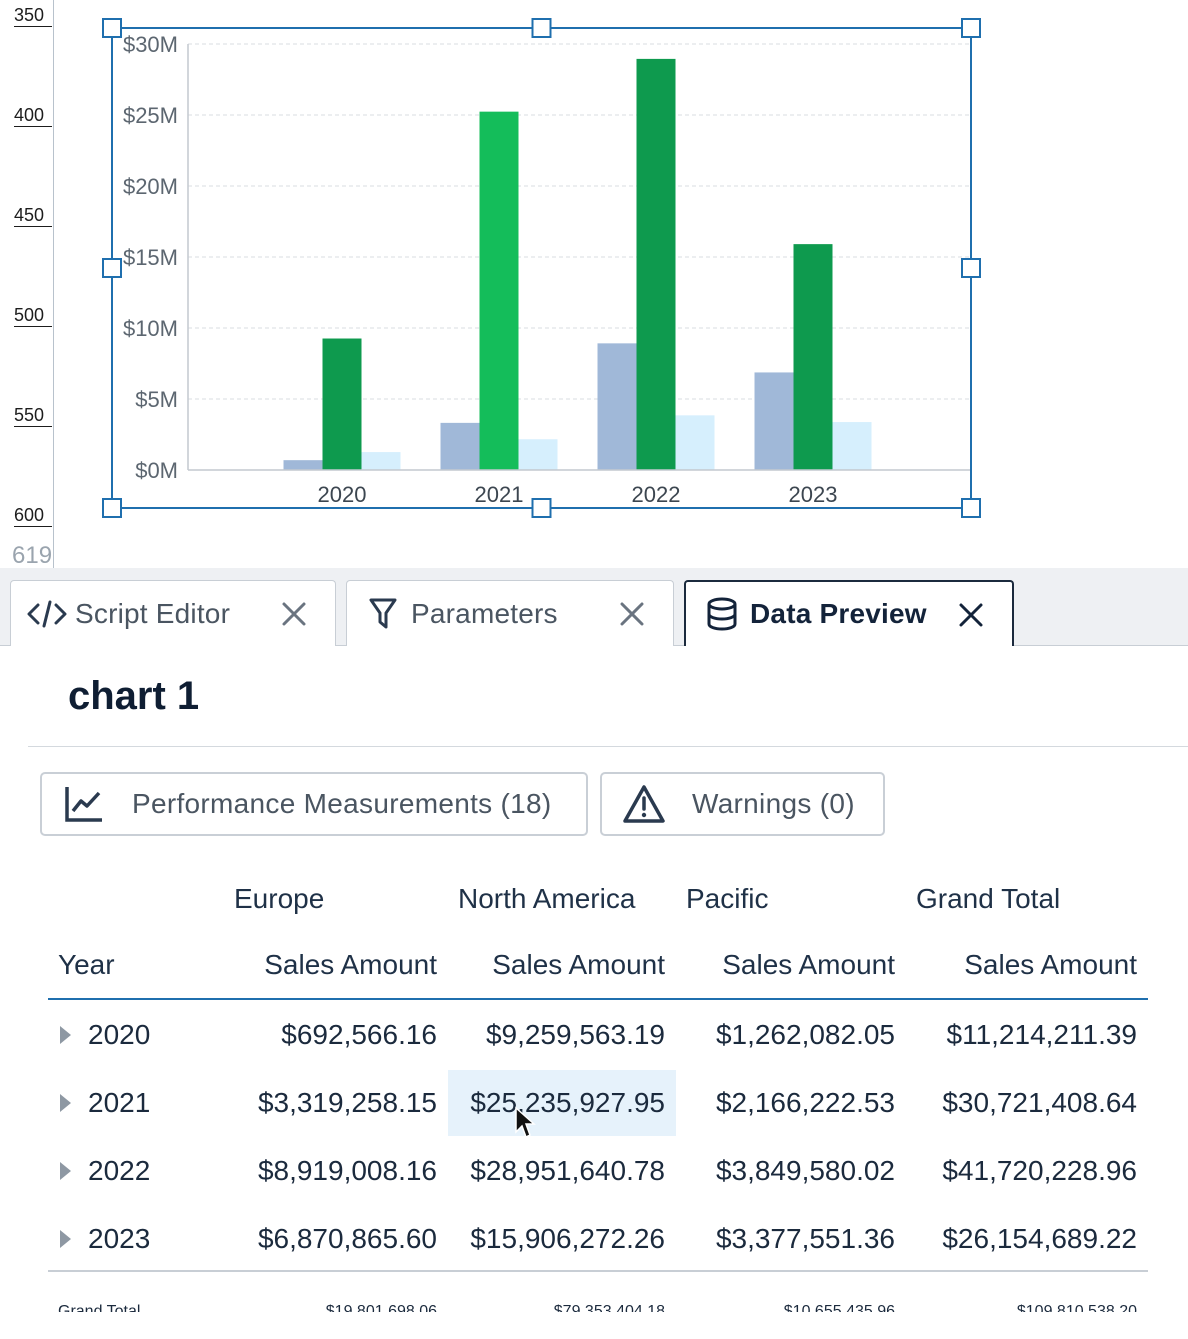 The image size is (1188, 1339). Describe the element at coordinates (609, 1307) in the screenshot. I see `grand-total-cell: $79,353,404.18` at that location.